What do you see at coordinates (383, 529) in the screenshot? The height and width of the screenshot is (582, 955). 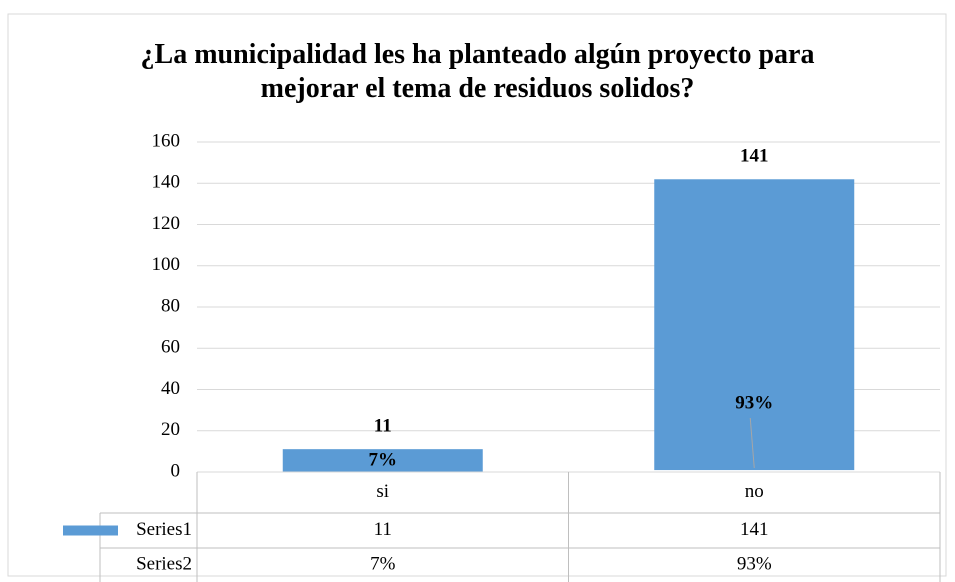 I see `table-cell: 11` at bounding box center [383, 529].